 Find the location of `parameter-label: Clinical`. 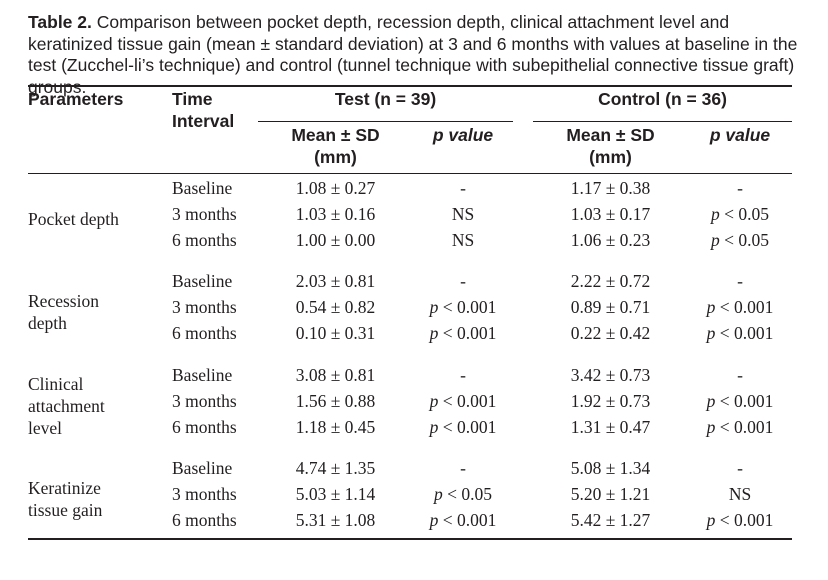

parameter-label: Clinical is located at coordinates (56, 384).